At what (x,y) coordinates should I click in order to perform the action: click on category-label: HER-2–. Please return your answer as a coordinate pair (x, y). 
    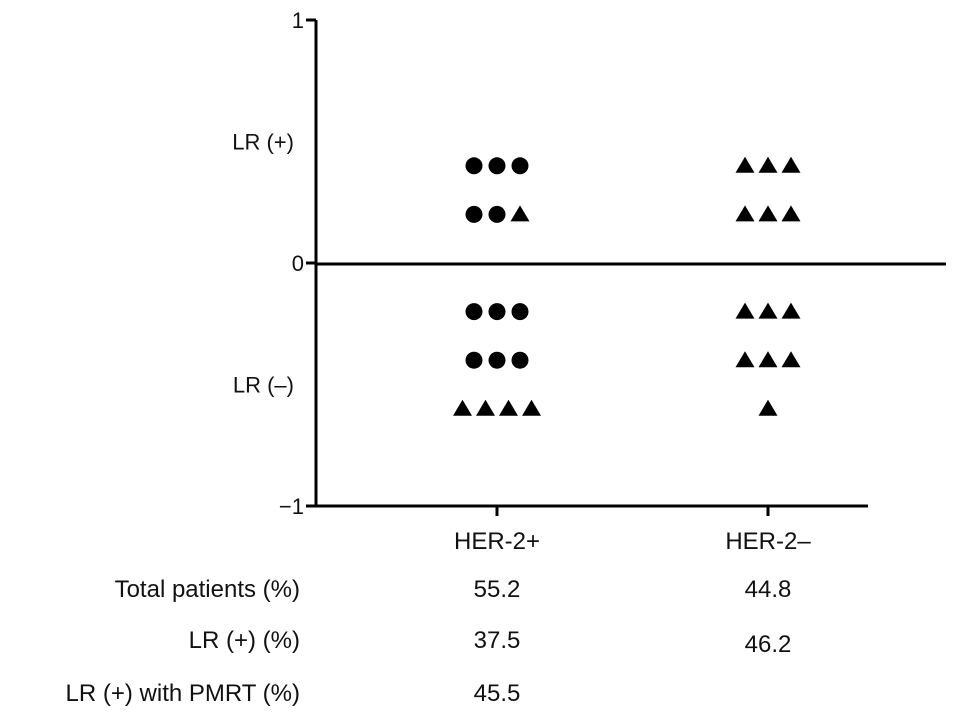
    Looking at the image, I should click on (768, 541).